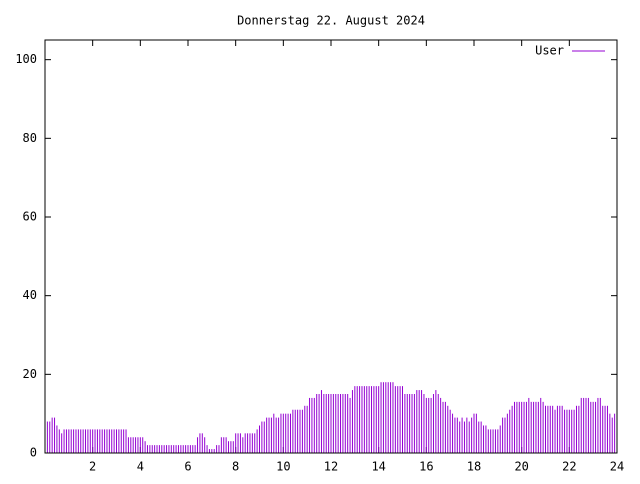 Image resolution: width=640 pixels, height=484 pixels. I want to click on y-tick-label: 60, so click(30, 217).